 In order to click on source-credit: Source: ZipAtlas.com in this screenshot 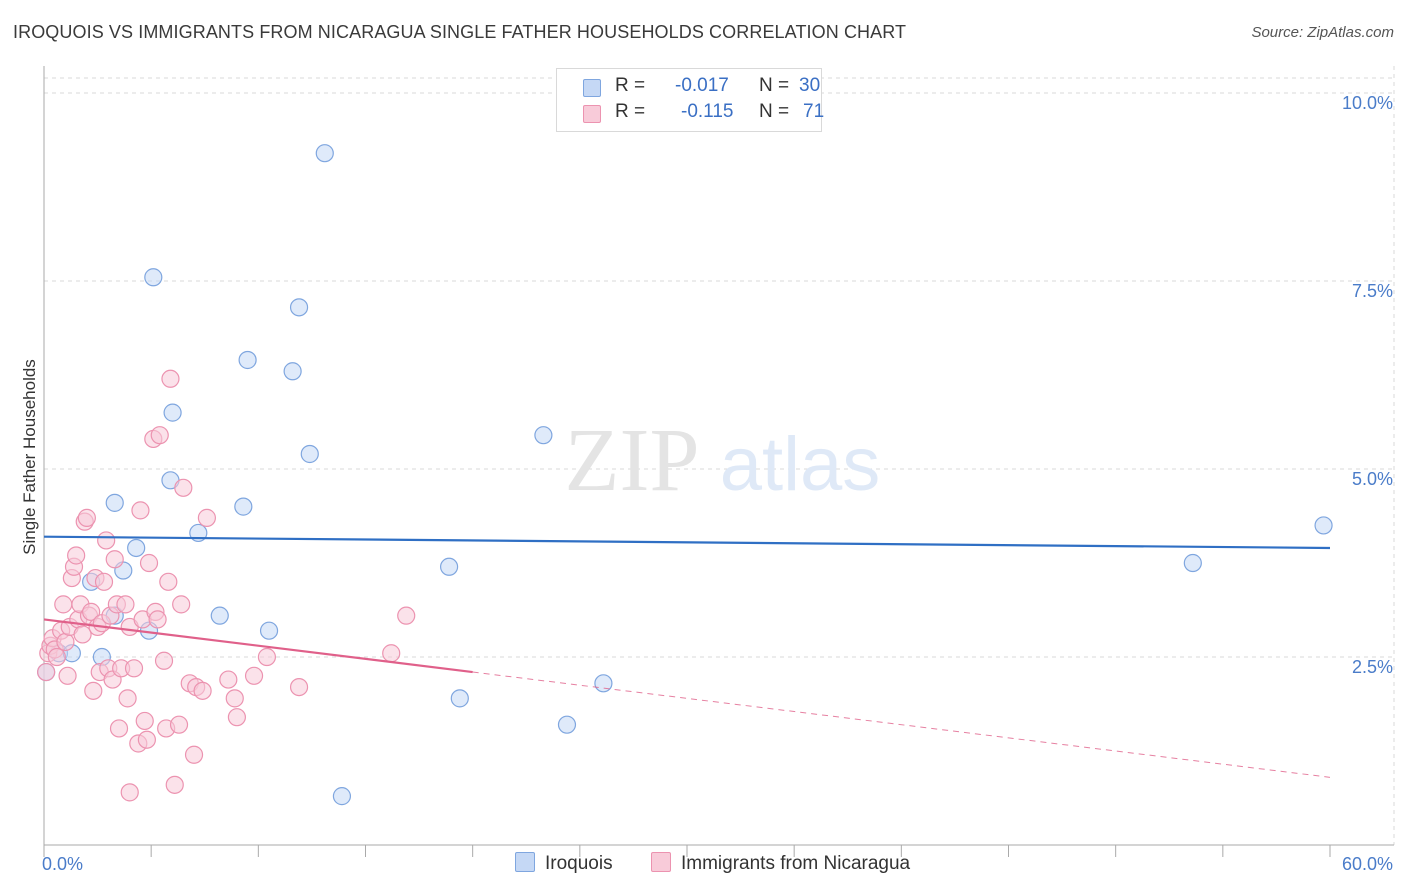, I will do `click(1322, 32)`.